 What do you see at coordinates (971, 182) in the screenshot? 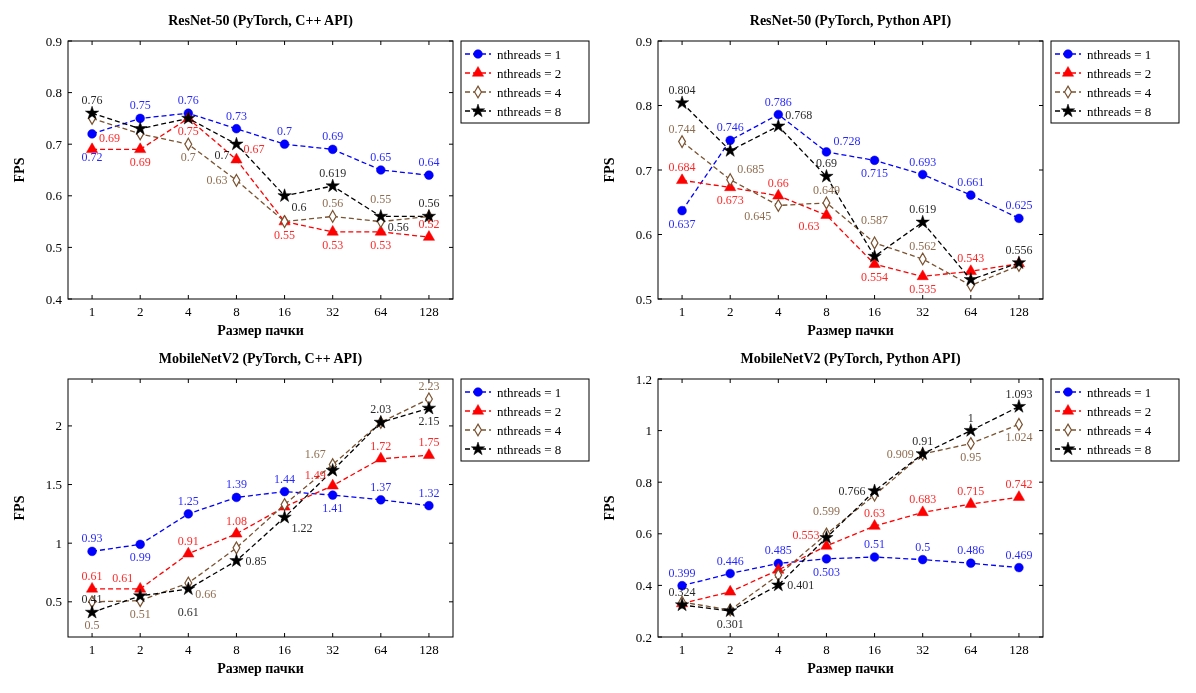
I see `data-label: 0.661` at bounding box center [971, 182].